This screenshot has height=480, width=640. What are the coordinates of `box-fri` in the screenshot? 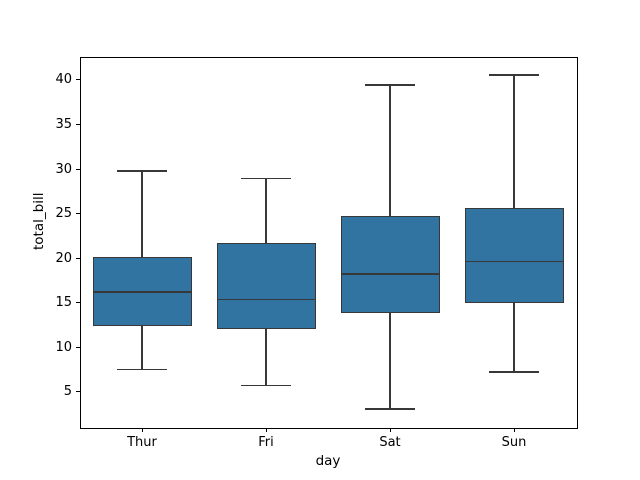 It's located at (266, 285).